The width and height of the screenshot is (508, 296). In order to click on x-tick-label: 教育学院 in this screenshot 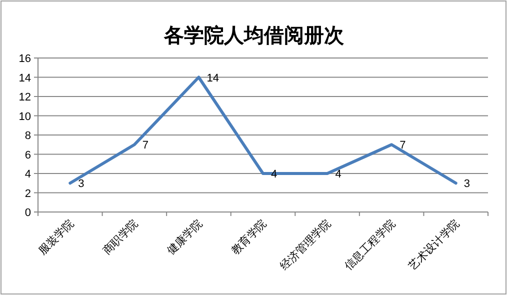, I will do `click(249, 237)`.